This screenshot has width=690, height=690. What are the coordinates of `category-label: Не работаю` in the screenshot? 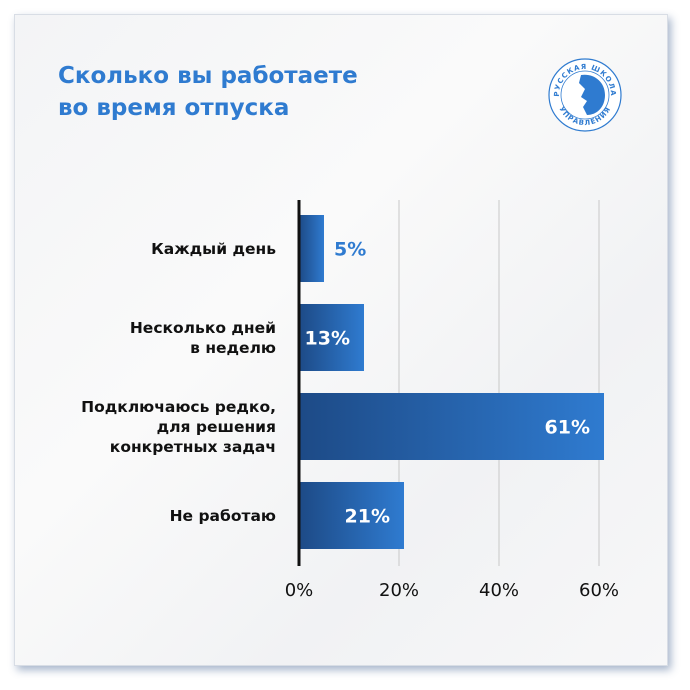 It's located at (222, 515).